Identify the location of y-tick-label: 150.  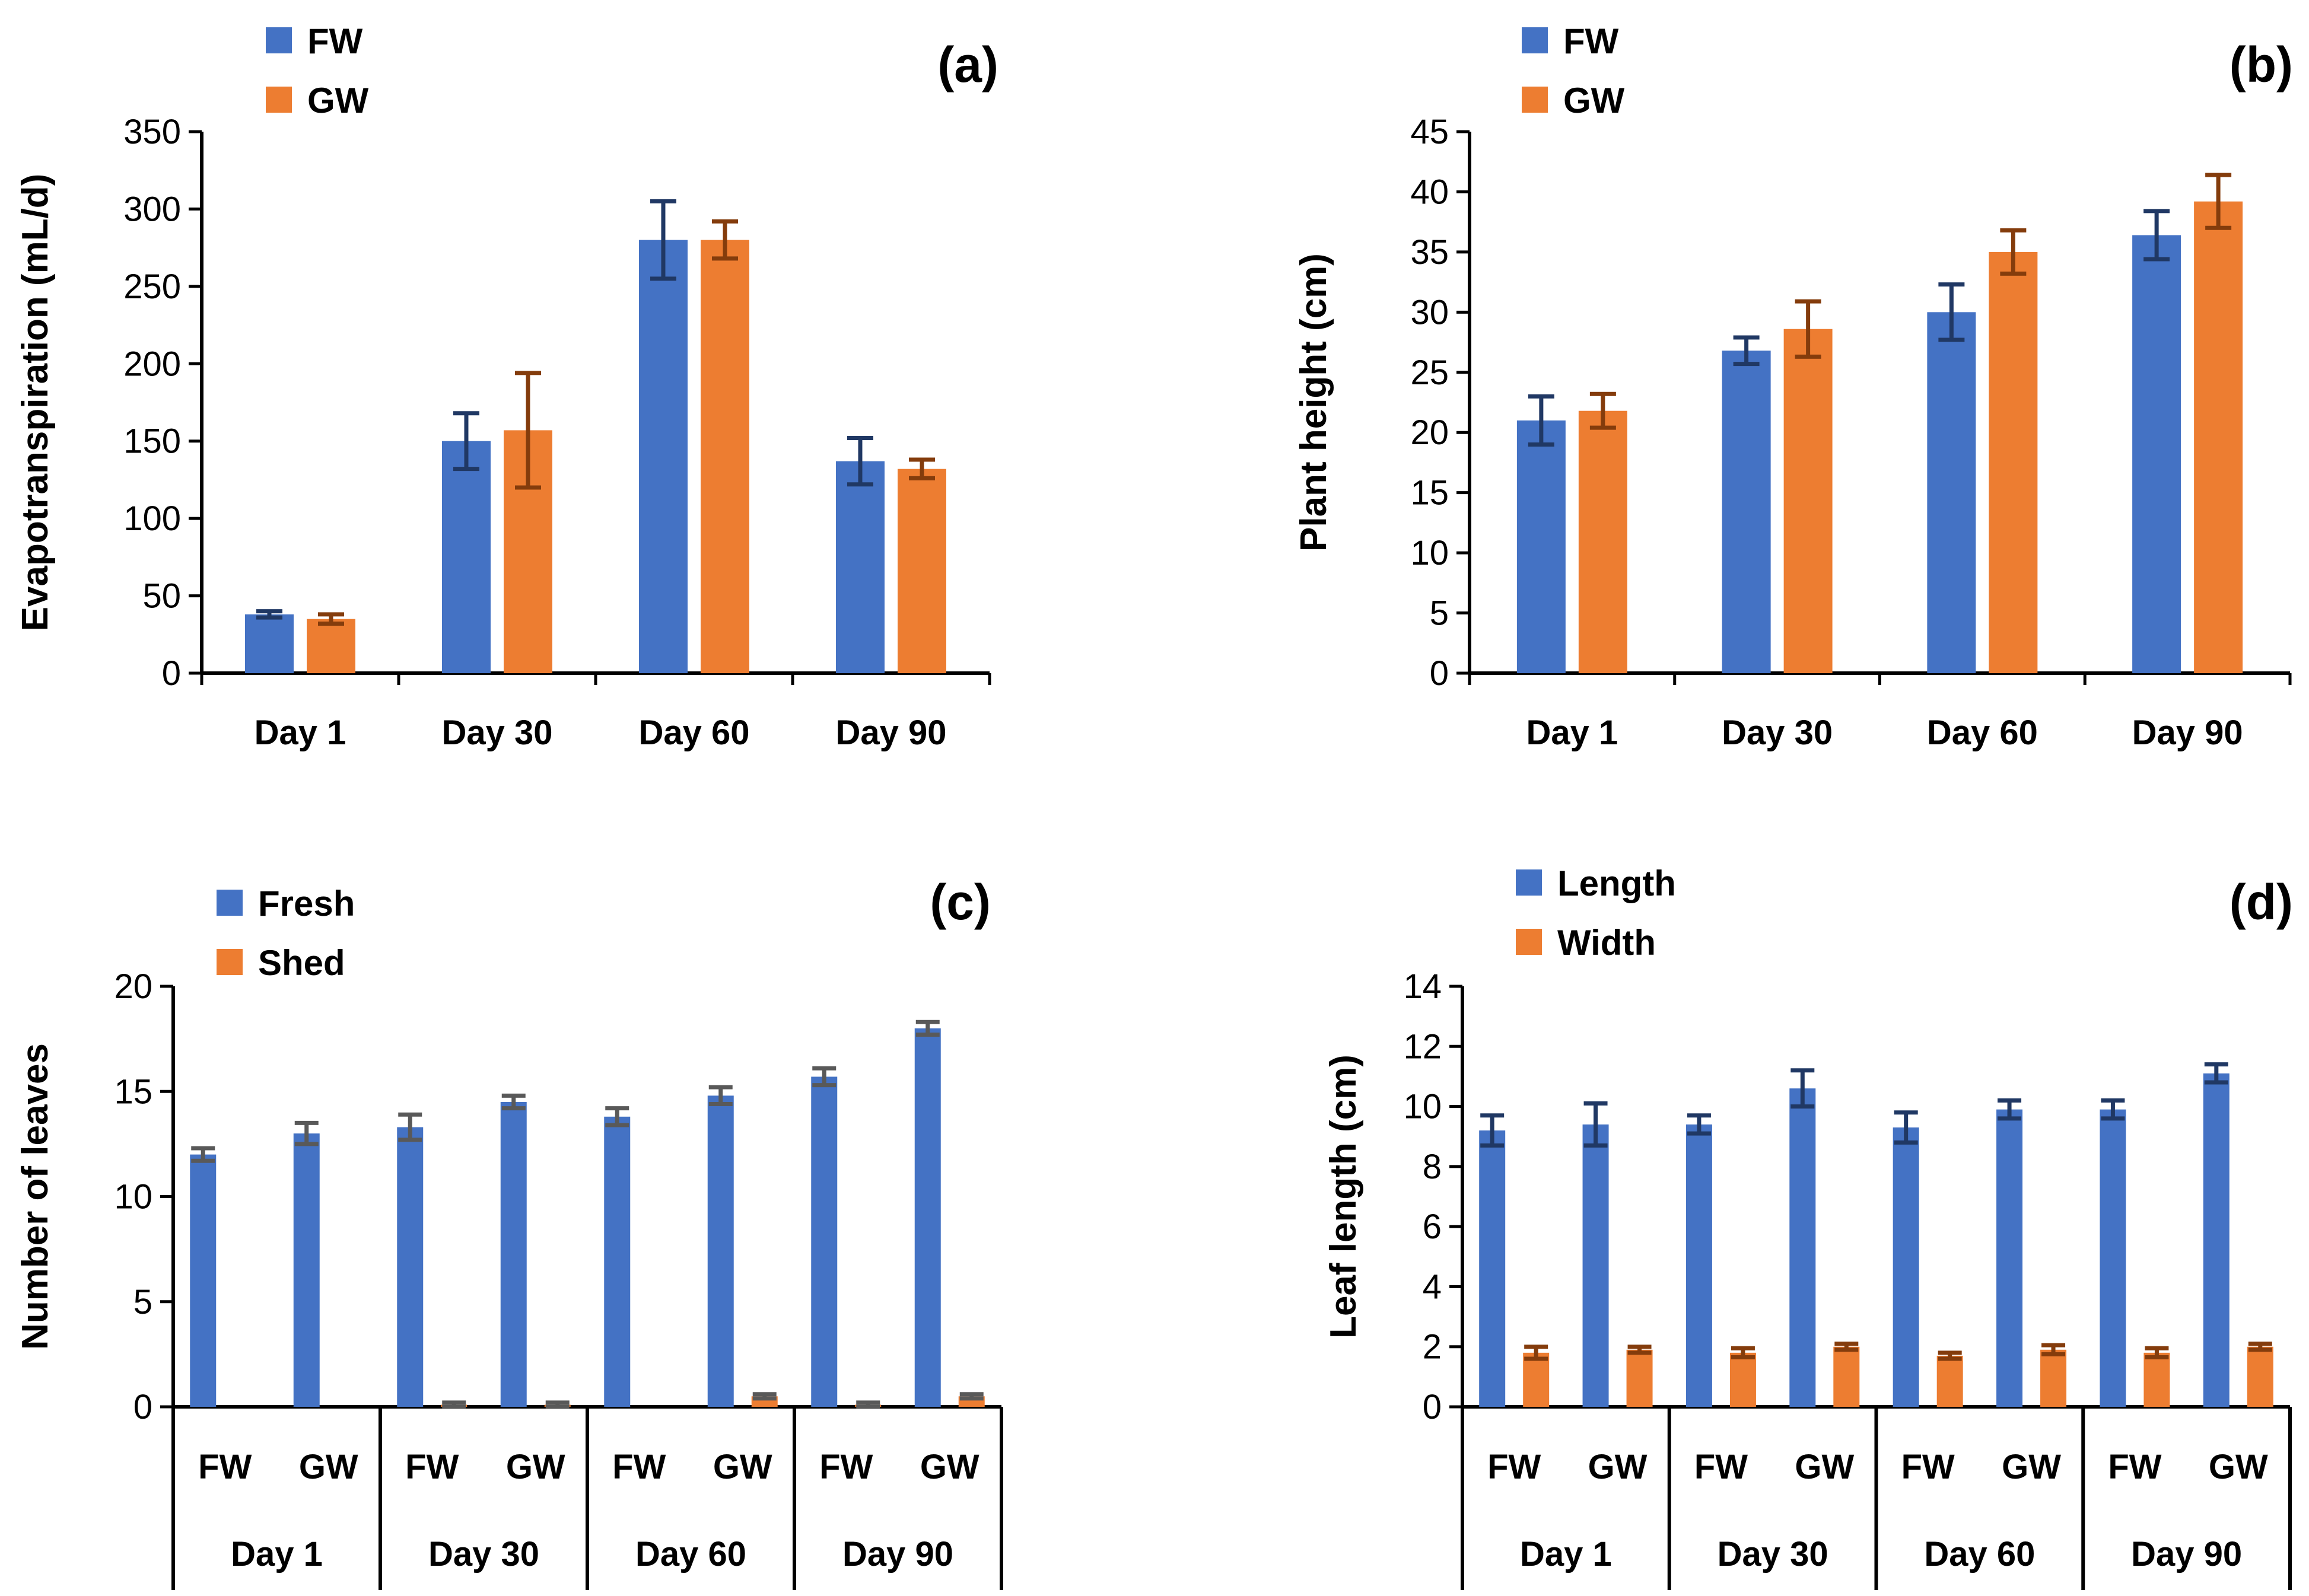
(152, 442).